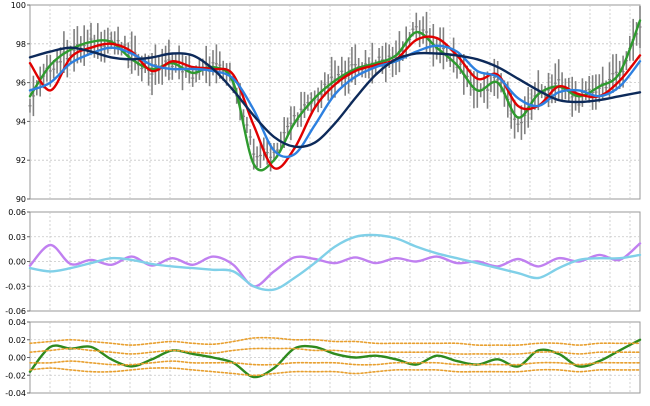 The width and height of the screenshot is (650, 406). What do you see at coordinates (335, 265) in the screenshot?
I see `series-line-violet` at bounding box center [335, 265].